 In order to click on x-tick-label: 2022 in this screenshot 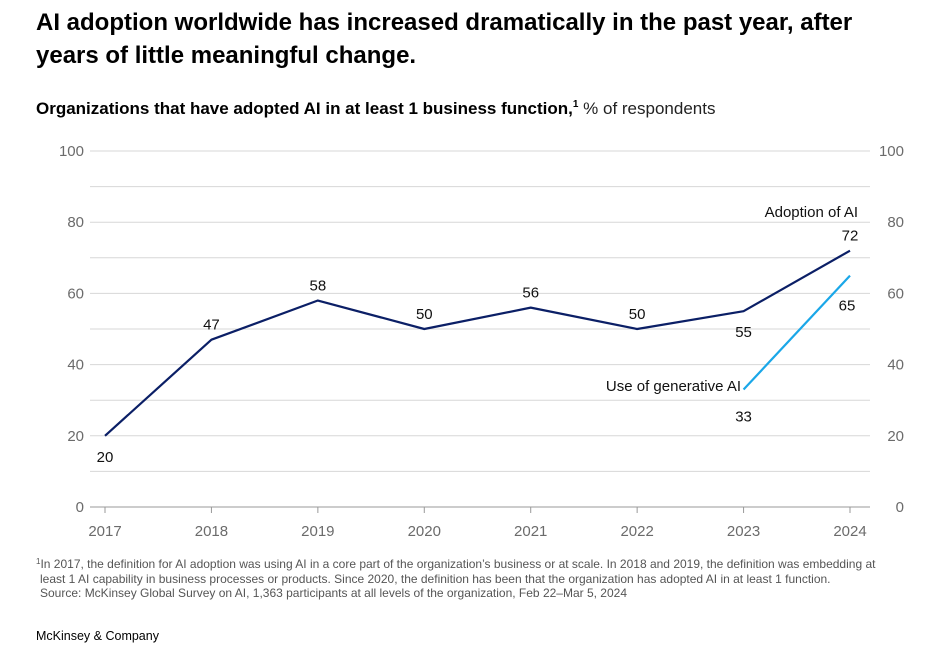, I will do `click(636, 531)`.